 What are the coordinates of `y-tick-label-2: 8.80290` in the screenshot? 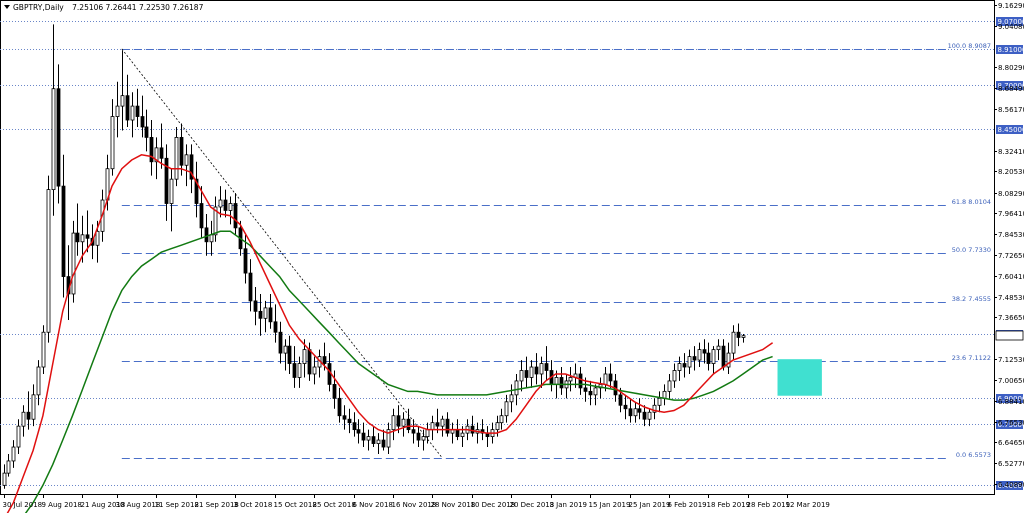 It's located at (1011, 68).